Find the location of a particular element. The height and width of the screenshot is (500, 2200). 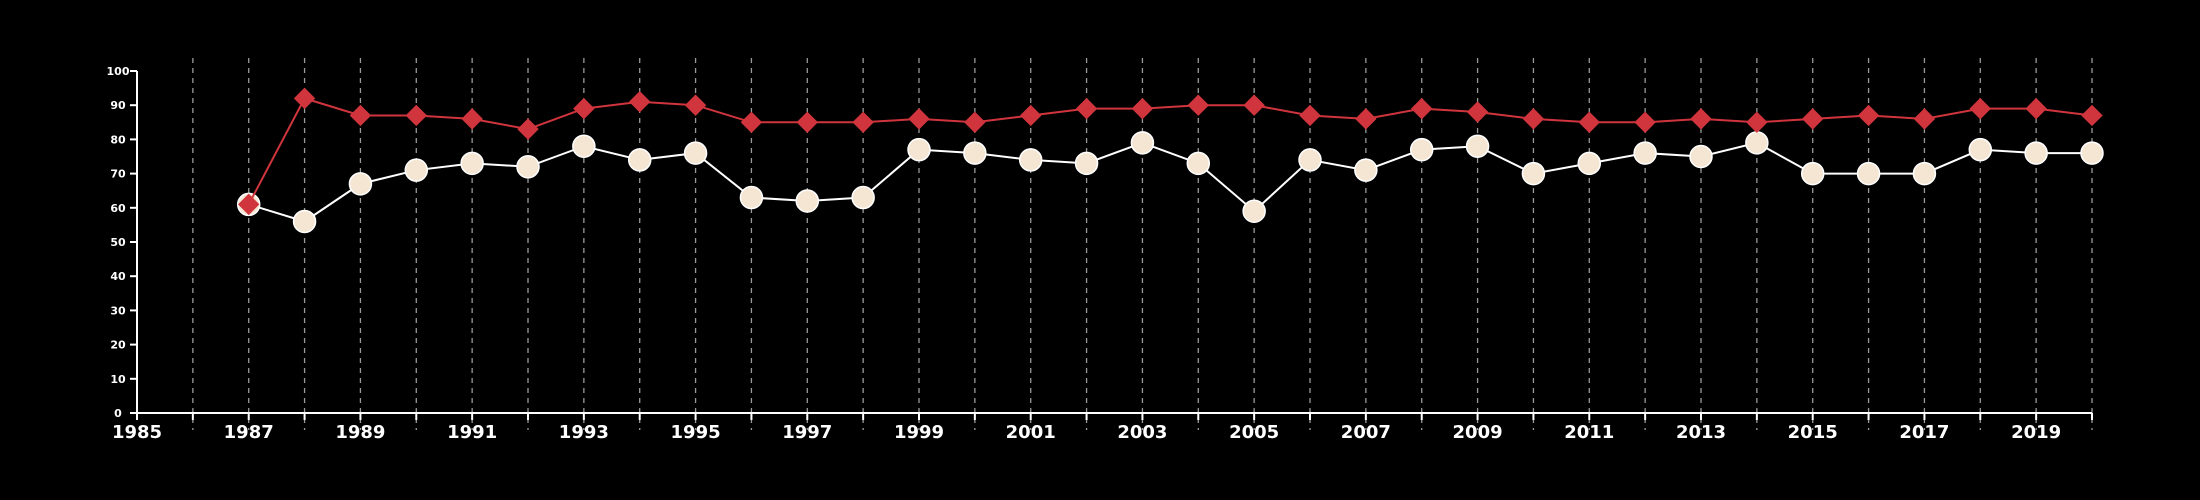

y-tick-label: 90 is located at coordinates (118, 105).